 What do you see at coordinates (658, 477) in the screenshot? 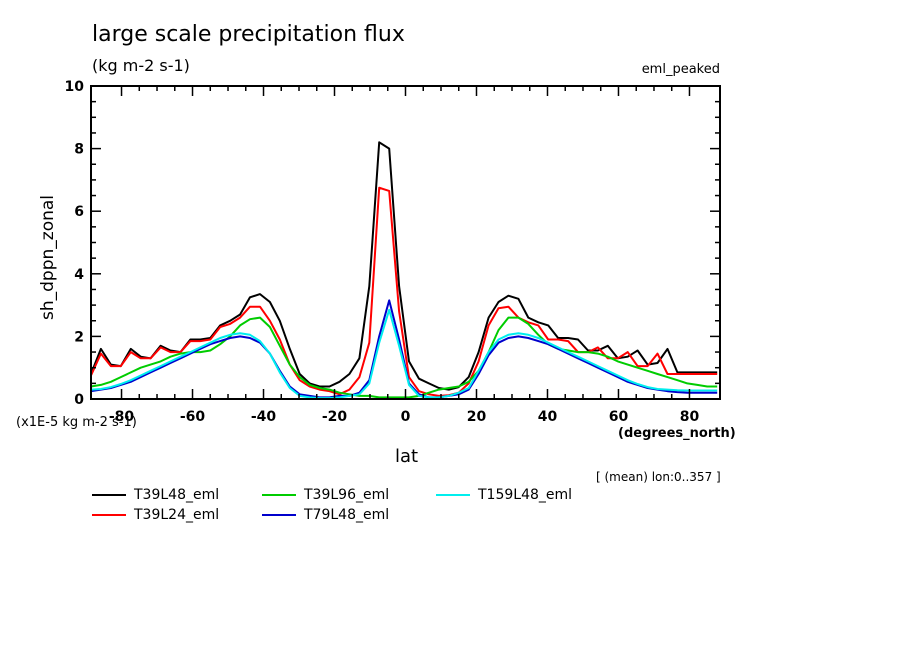
I see `mean-note: [ (mean) lon:0..357 ]` at bounding box center [658, 477].